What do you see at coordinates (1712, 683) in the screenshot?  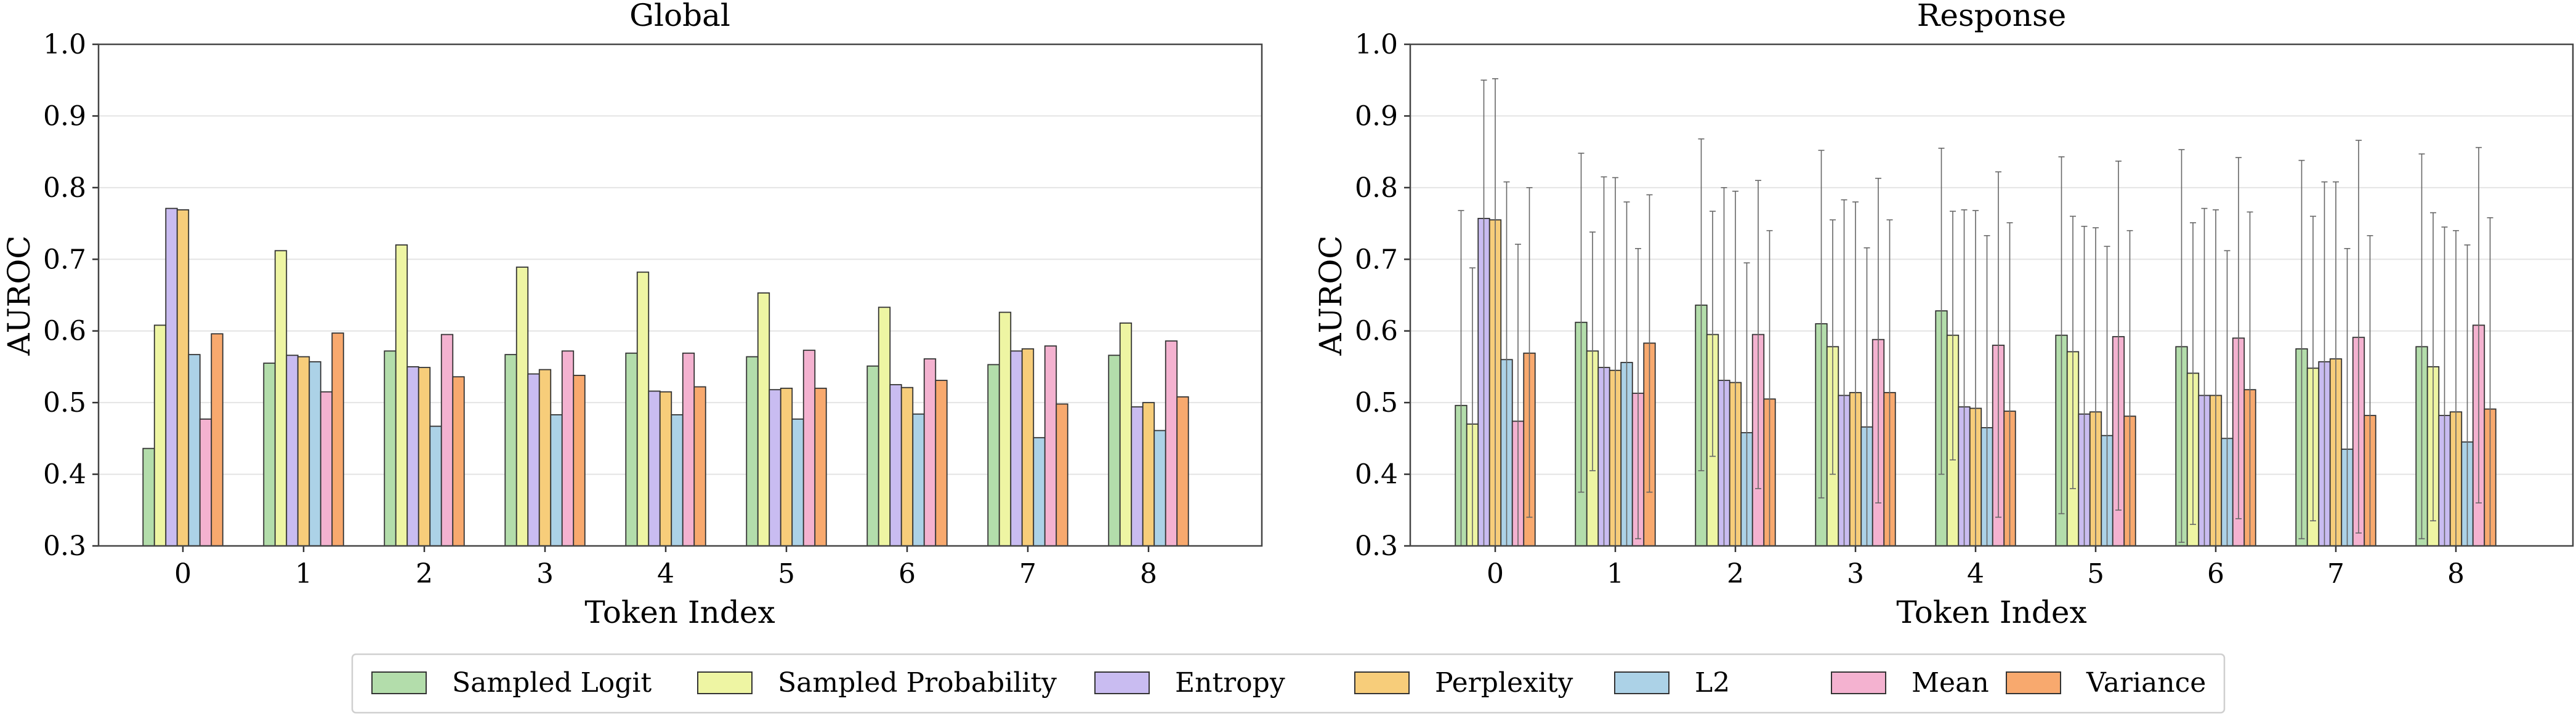 I see `legend-label: L2` at bounding box center [1712, 683].